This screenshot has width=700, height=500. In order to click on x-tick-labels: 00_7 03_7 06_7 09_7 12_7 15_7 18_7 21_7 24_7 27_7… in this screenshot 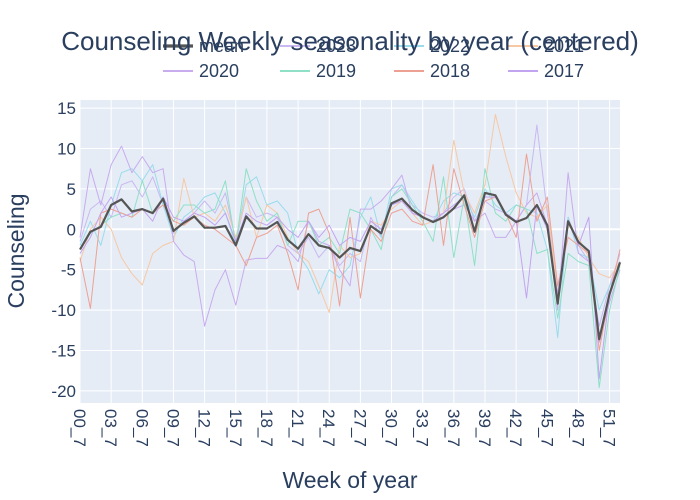, I will do `click(344, 428)`.